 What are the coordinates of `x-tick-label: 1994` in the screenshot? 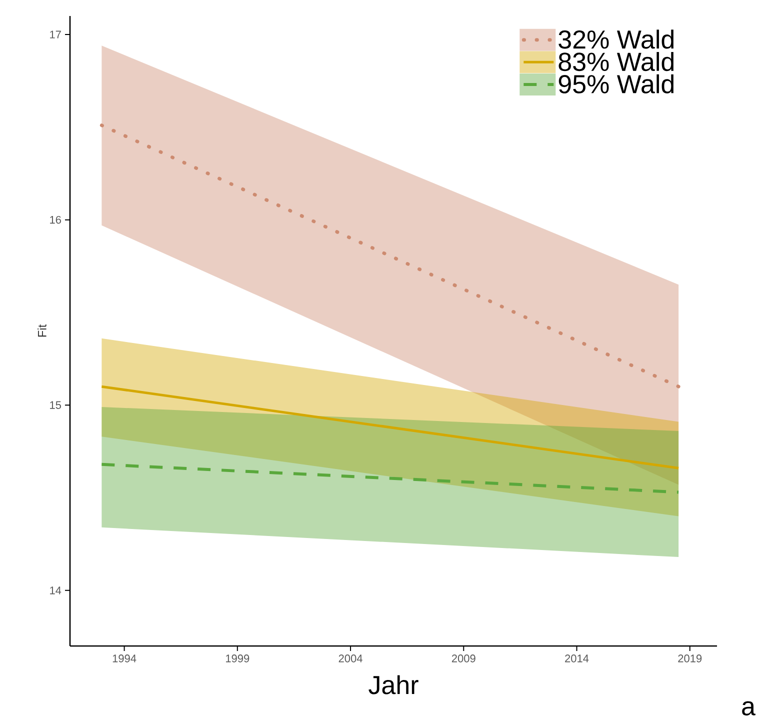 It's located at (124, 658).